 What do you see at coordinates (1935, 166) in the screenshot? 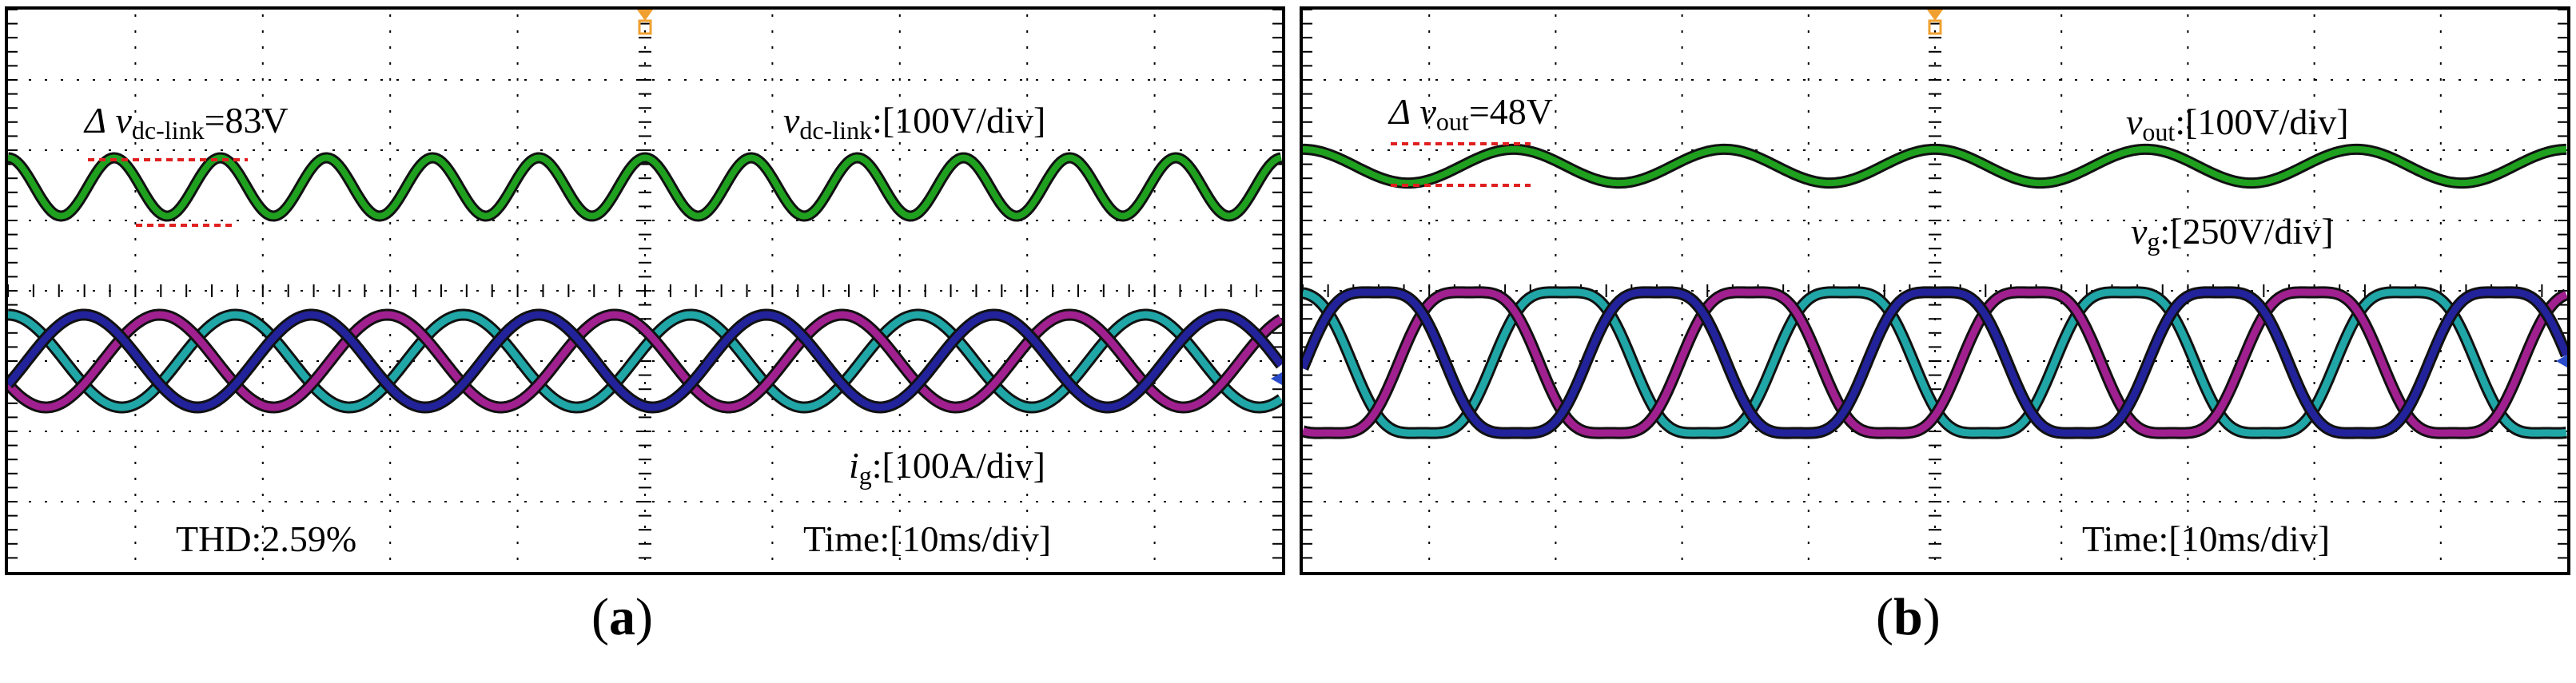
I see `vout-trace` at bounding box center [1935, 166].